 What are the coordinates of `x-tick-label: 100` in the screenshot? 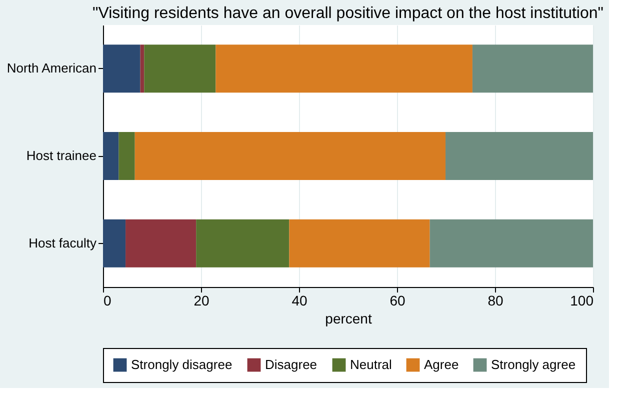 It's located at (582, 300).